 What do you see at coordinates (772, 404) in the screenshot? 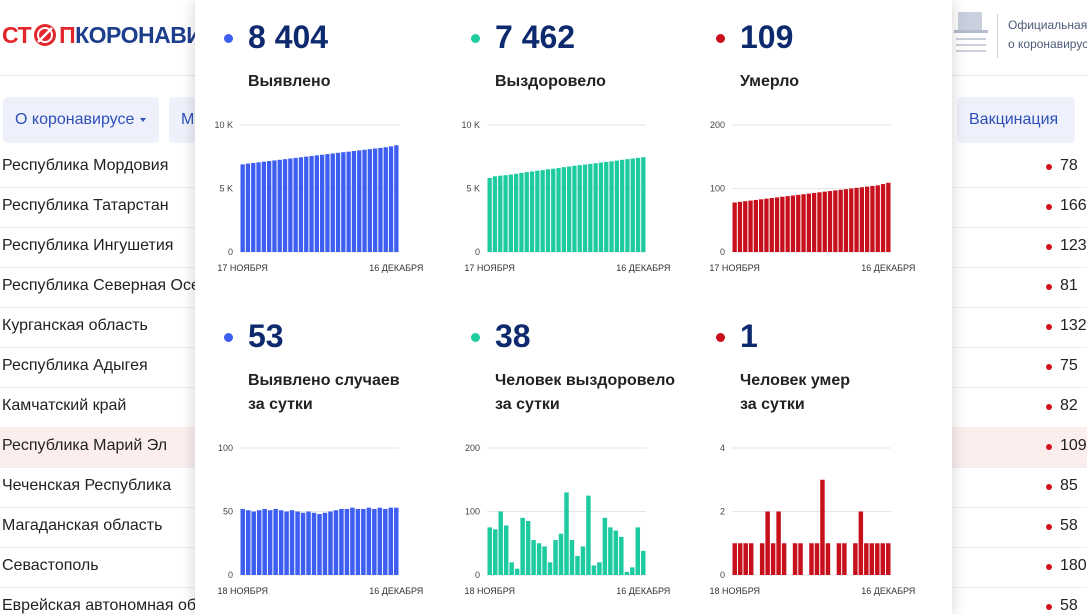
I see `stat-label: за сутки` at bounding box center [772, 404].